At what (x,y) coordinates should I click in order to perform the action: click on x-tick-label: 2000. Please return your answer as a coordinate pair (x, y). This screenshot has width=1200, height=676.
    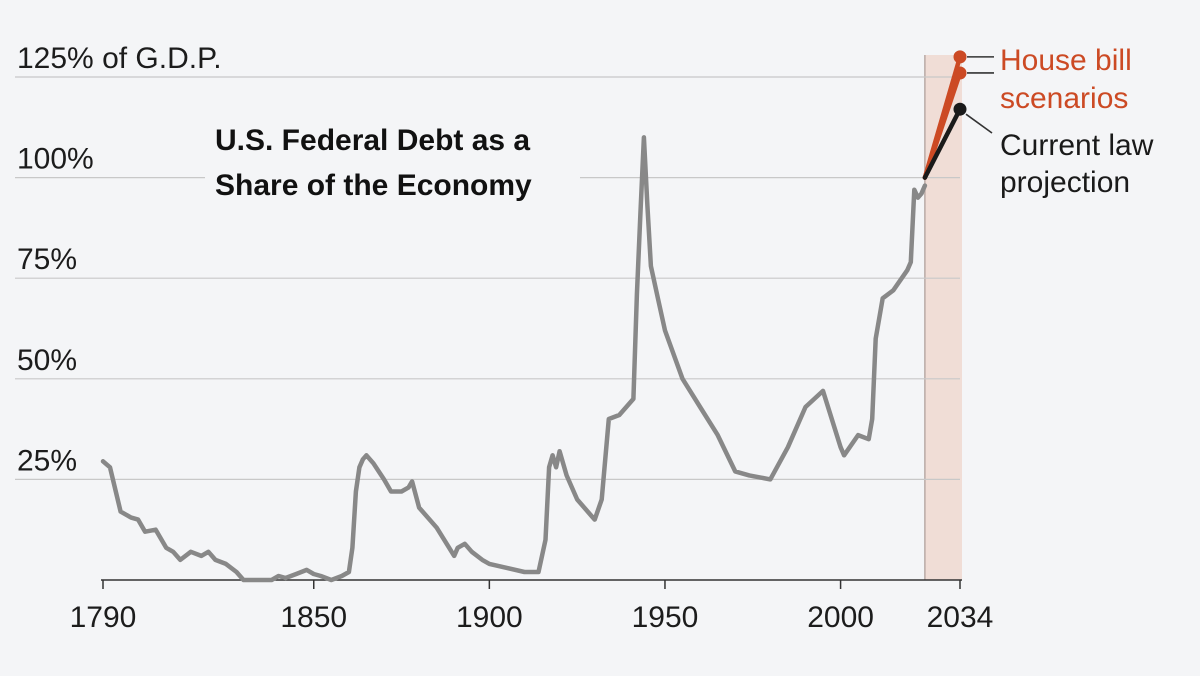
    Looking at the image, I should click on (840, 617).